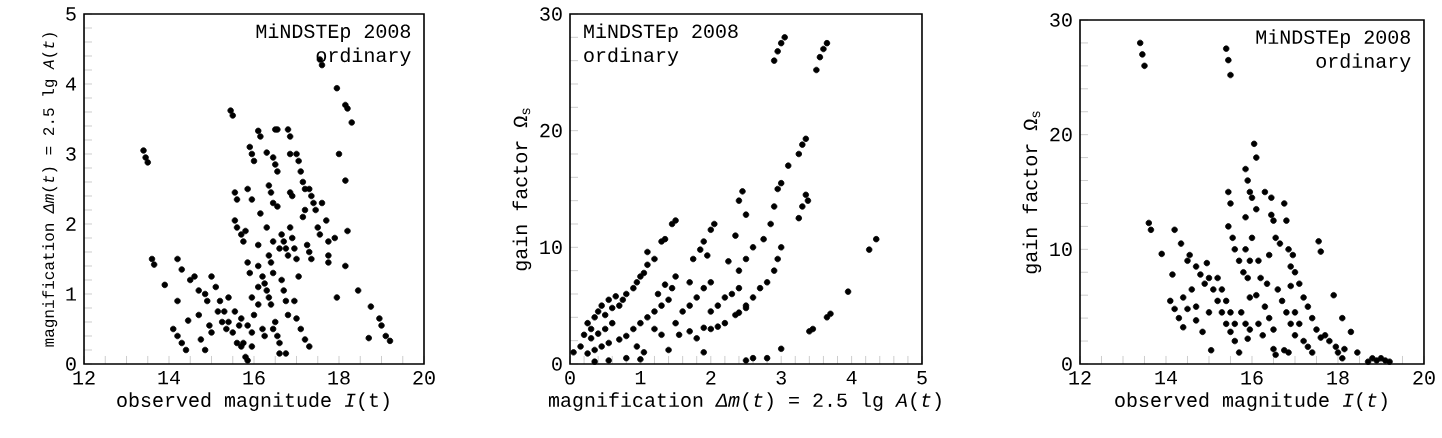 The image size is (1442, 438). Describe the element at coordinates (851, 378) in the screenshot. I see `x-tick-label: 4` at that location.